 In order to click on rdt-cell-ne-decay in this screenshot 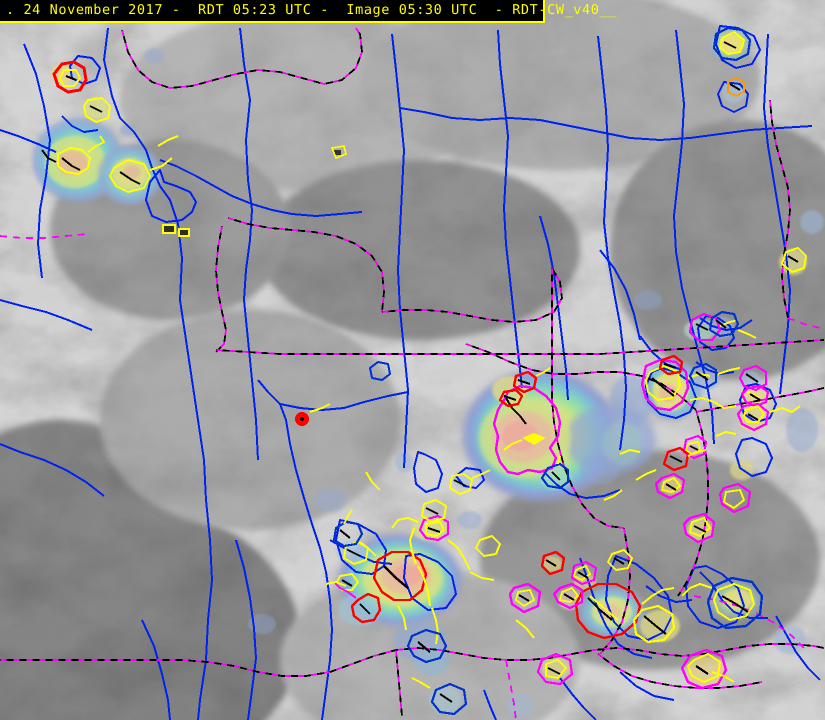, I will do `click(732, 44)`.